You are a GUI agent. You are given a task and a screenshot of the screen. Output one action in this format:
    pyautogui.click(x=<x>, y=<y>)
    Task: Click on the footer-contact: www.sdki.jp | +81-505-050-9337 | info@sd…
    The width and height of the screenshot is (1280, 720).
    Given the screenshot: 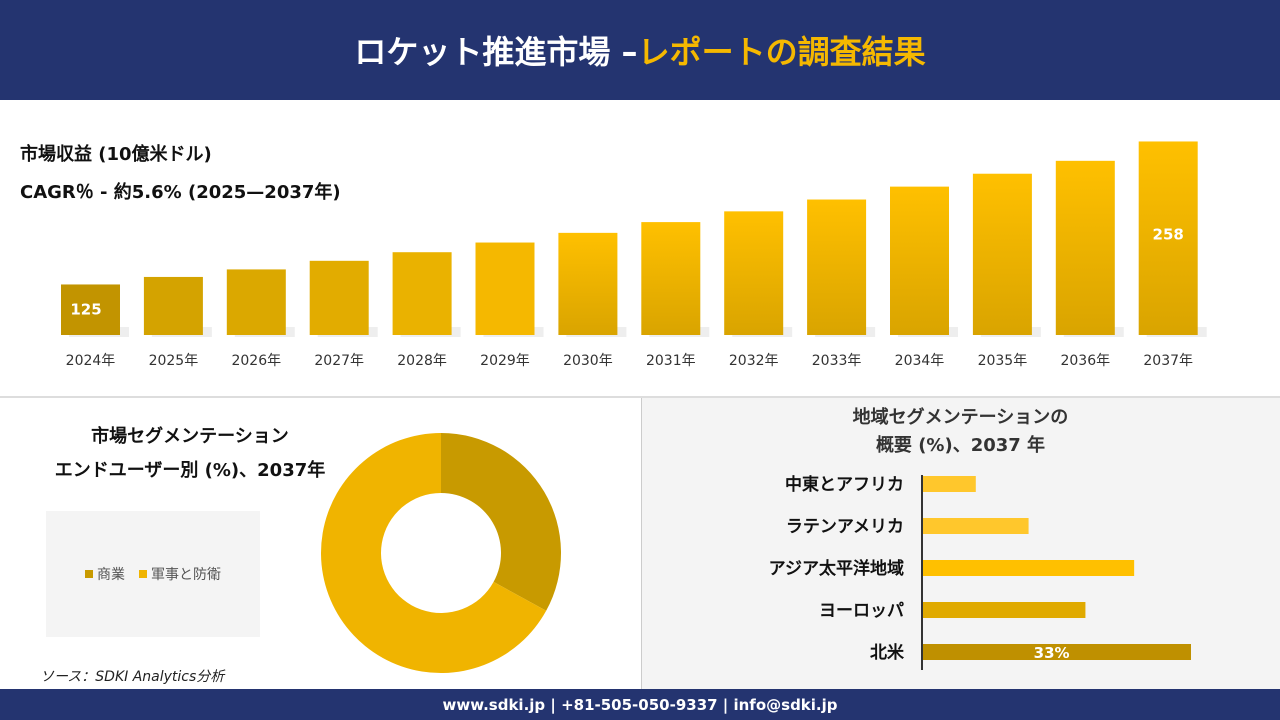 What is the action you would take?
    pyautogui.click(x=640, y=704)
    